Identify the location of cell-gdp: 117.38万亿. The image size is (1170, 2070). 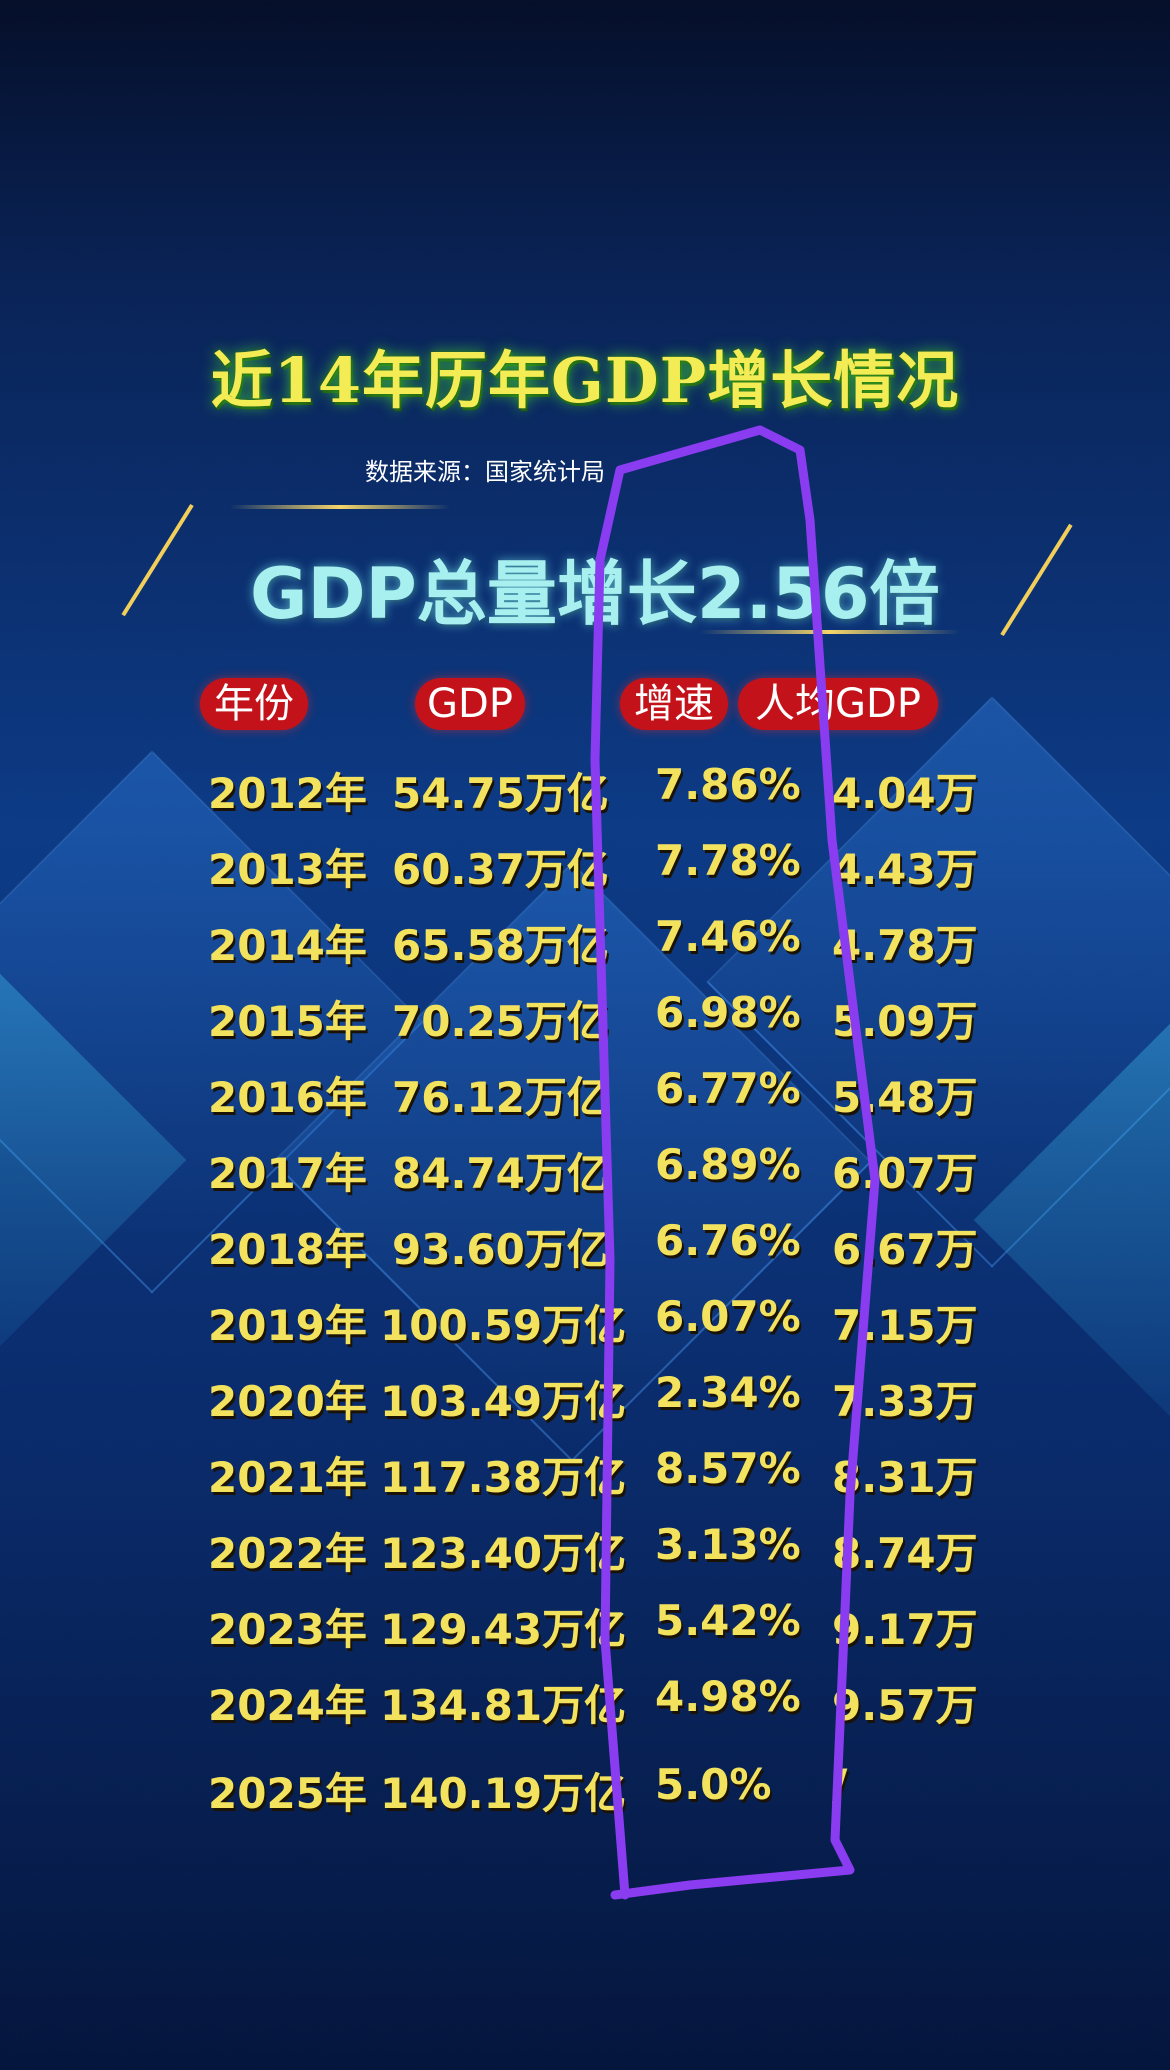
(503, 1477).